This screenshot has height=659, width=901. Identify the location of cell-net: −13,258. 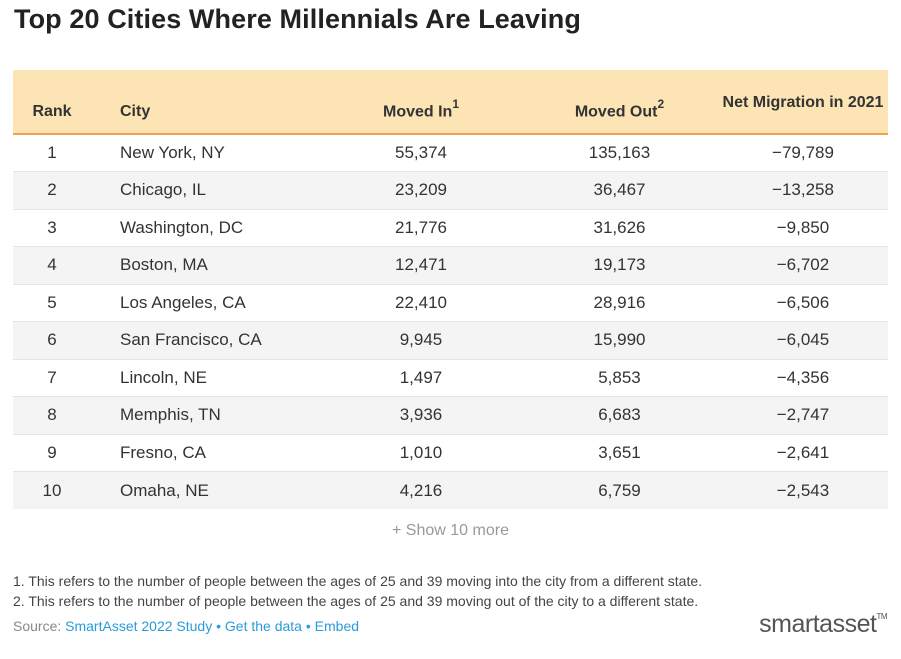
(803, 190).